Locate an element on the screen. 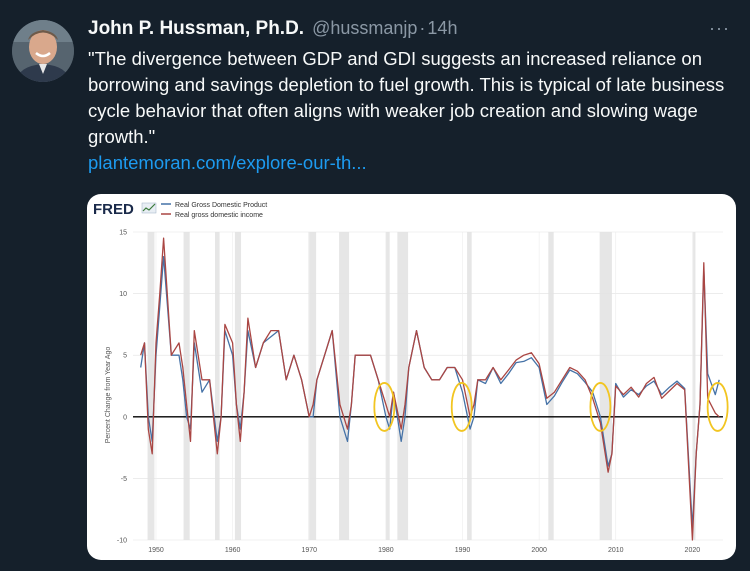  y-tick-label: -5 is located at coordinates (124, 479).